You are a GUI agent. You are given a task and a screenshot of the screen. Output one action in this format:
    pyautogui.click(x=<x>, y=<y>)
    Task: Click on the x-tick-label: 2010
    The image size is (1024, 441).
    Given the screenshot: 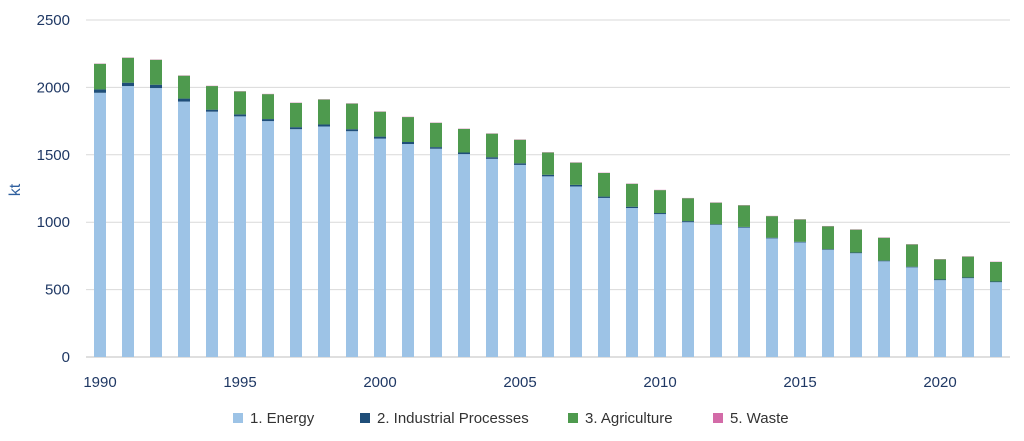 What is the action you would take?
    pyautogui.click(x=659, y=382)
    